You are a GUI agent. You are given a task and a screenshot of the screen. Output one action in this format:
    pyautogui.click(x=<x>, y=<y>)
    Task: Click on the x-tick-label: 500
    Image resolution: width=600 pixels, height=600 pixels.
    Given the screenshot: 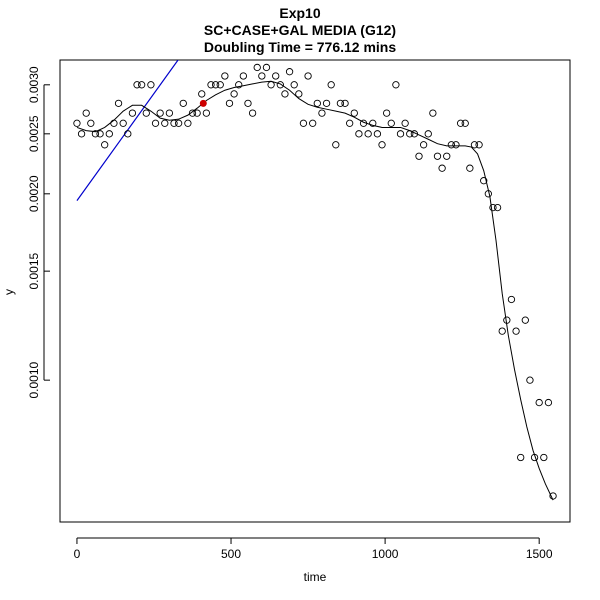 What is the action you would take?
    pyautogui.click(x=231, y=554)
    